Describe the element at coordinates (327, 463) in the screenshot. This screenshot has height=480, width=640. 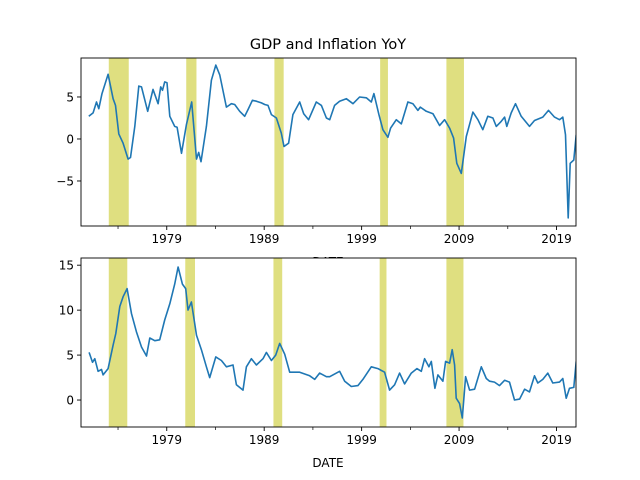
I see `bottom-x-axis-label: DATE` at that location.